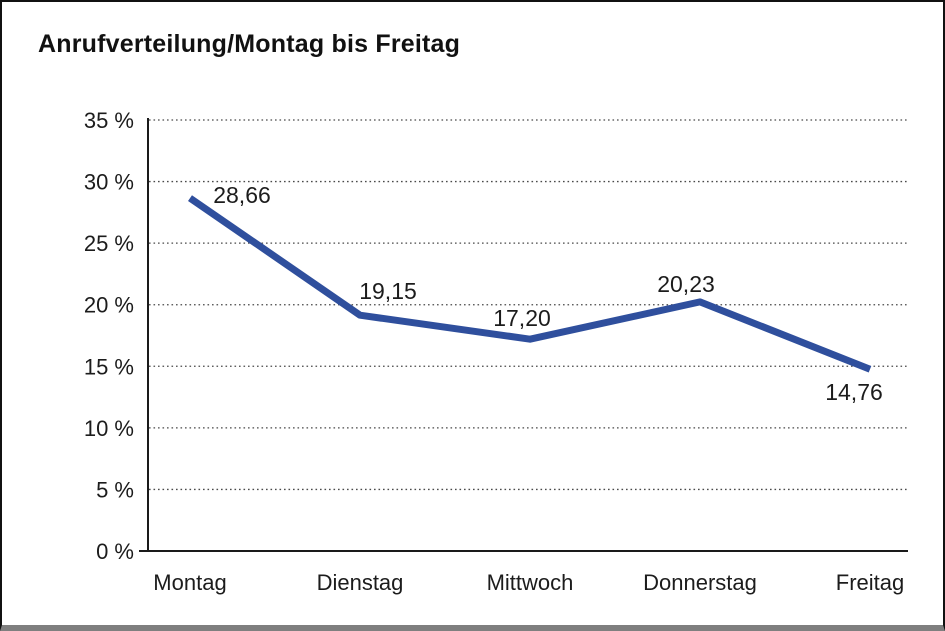 This screenshot has height=631, width=945. Describe the element at coordinates (189, 582) in the screenshot. I see `x-tick-label: Montag` at that location.